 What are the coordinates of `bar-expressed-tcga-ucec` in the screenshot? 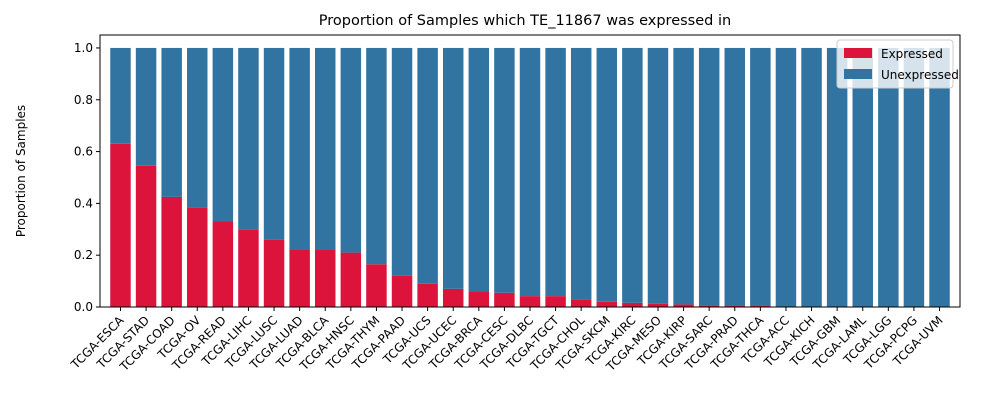 It's located at (453, 297).